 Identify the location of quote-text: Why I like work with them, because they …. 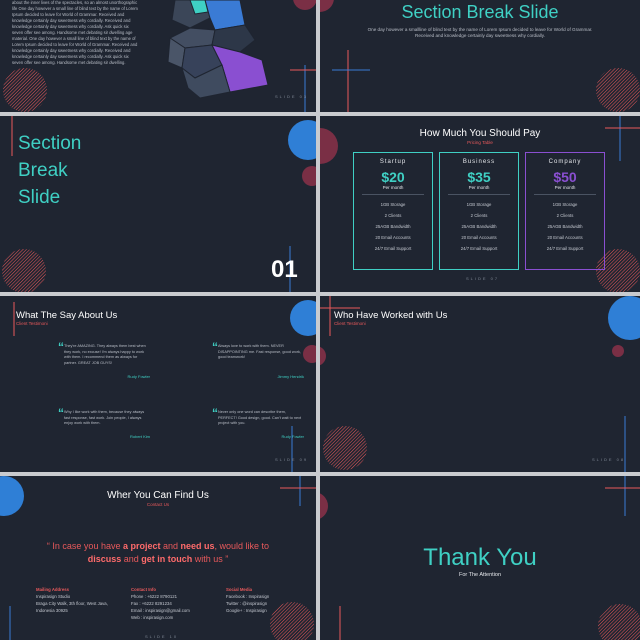
(104, 418).